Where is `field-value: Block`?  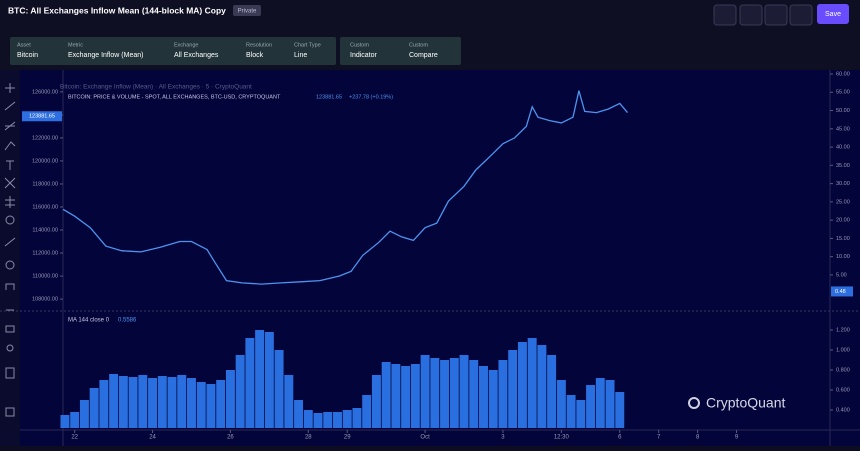
field-value: Block is located at coordinates (255, 55).